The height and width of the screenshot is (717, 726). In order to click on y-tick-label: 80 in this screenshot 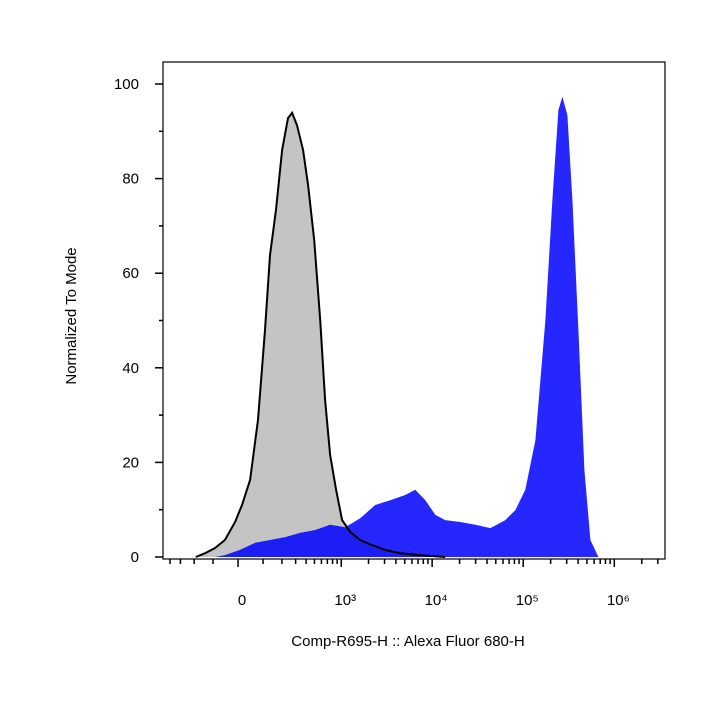, I will do `click(130, 179)`.